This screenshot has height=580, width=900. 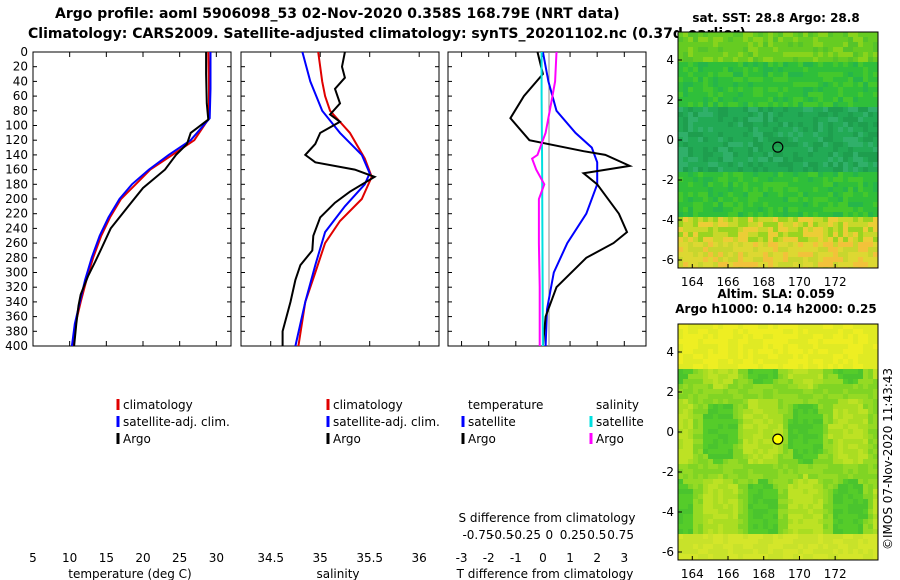 What do you see at coordinates (692, 282) in the screenshot?
I see `map-x-tick-label: 164` at bounding box center [692, 282].